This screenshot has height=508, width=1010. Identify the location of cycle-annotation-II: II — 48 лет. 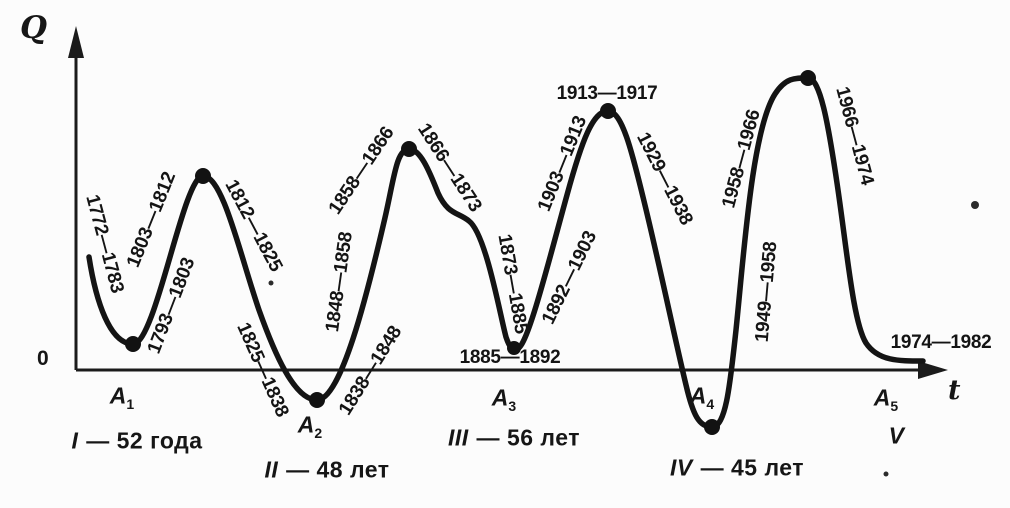
(327, 469).